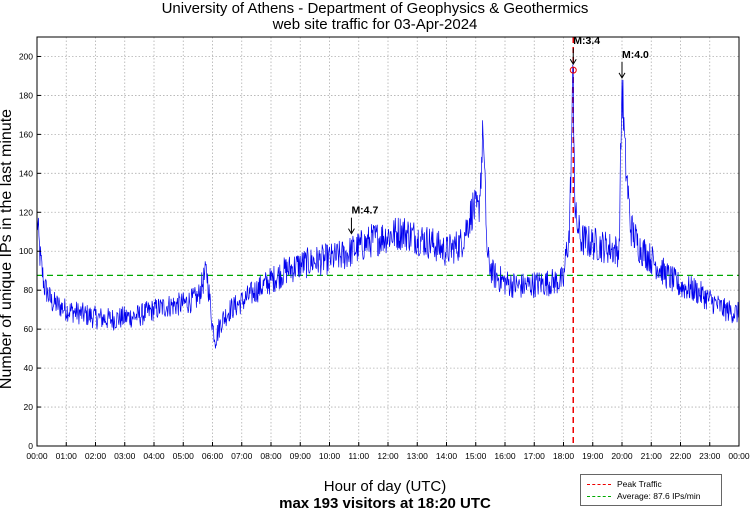 This screenshot has height=512, width=750. Describe the element at coordinates (586, 41) in the screenshot. I see `annotation-label: M:3.4` at that location.